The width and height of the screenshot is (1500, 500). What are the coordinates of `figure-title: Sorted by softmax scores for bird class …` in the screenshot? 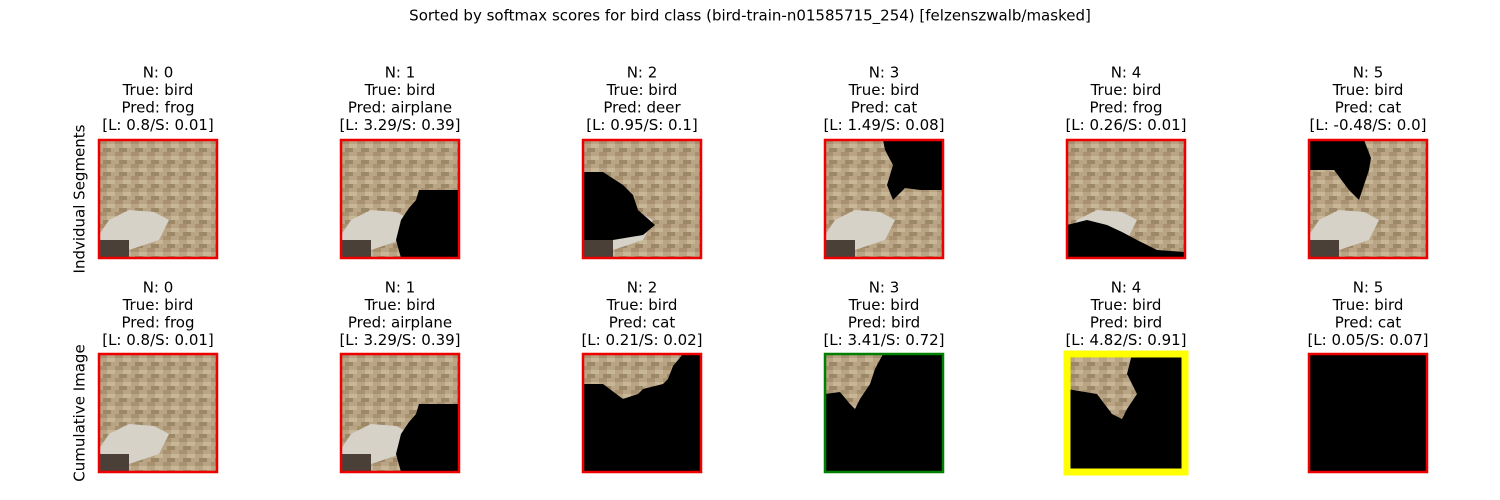 It's located at (750, 16).